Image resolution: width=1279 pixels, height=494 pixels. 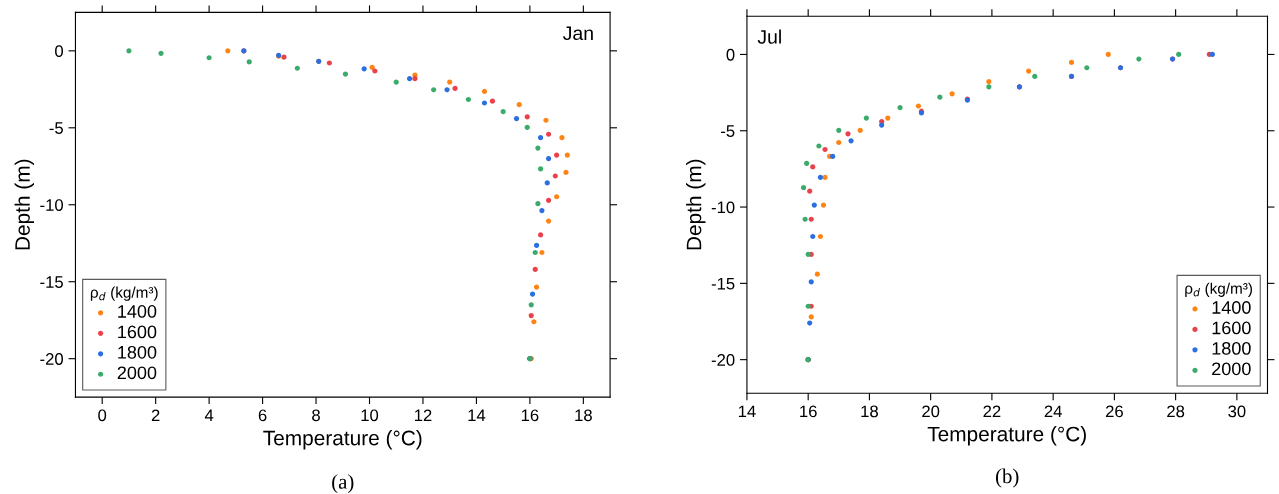 What do you see at coordinates (209, 415) in the screenshot?
I see `x-tick-label: 4` at bounding box center [209, 415].